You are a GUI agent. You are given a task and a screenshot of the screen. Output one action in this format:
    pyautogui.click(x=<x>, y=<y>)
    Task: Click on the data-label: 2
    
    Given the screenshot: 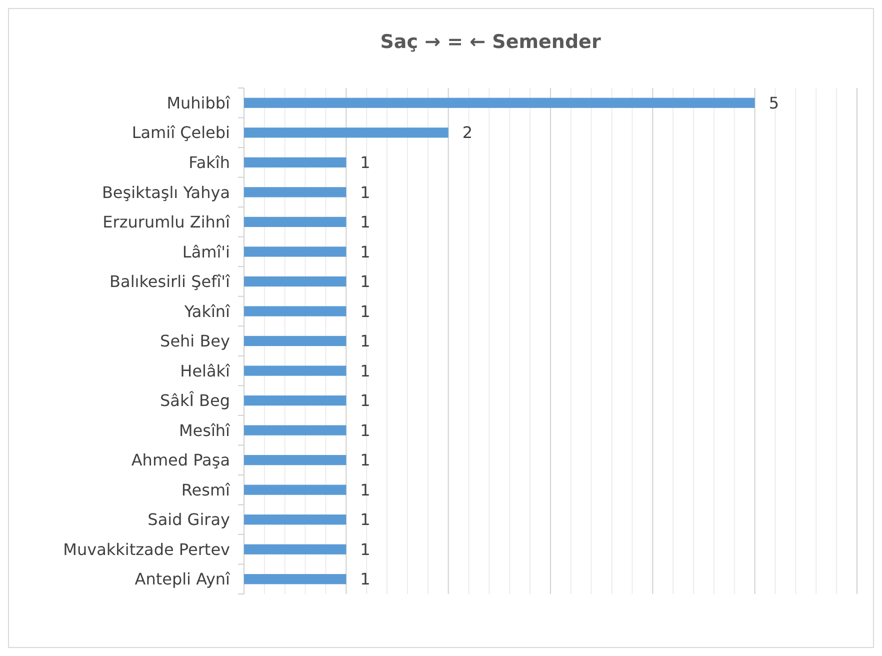 What is the action you would take?
    pyautogui.click(x=467, y=132)
    